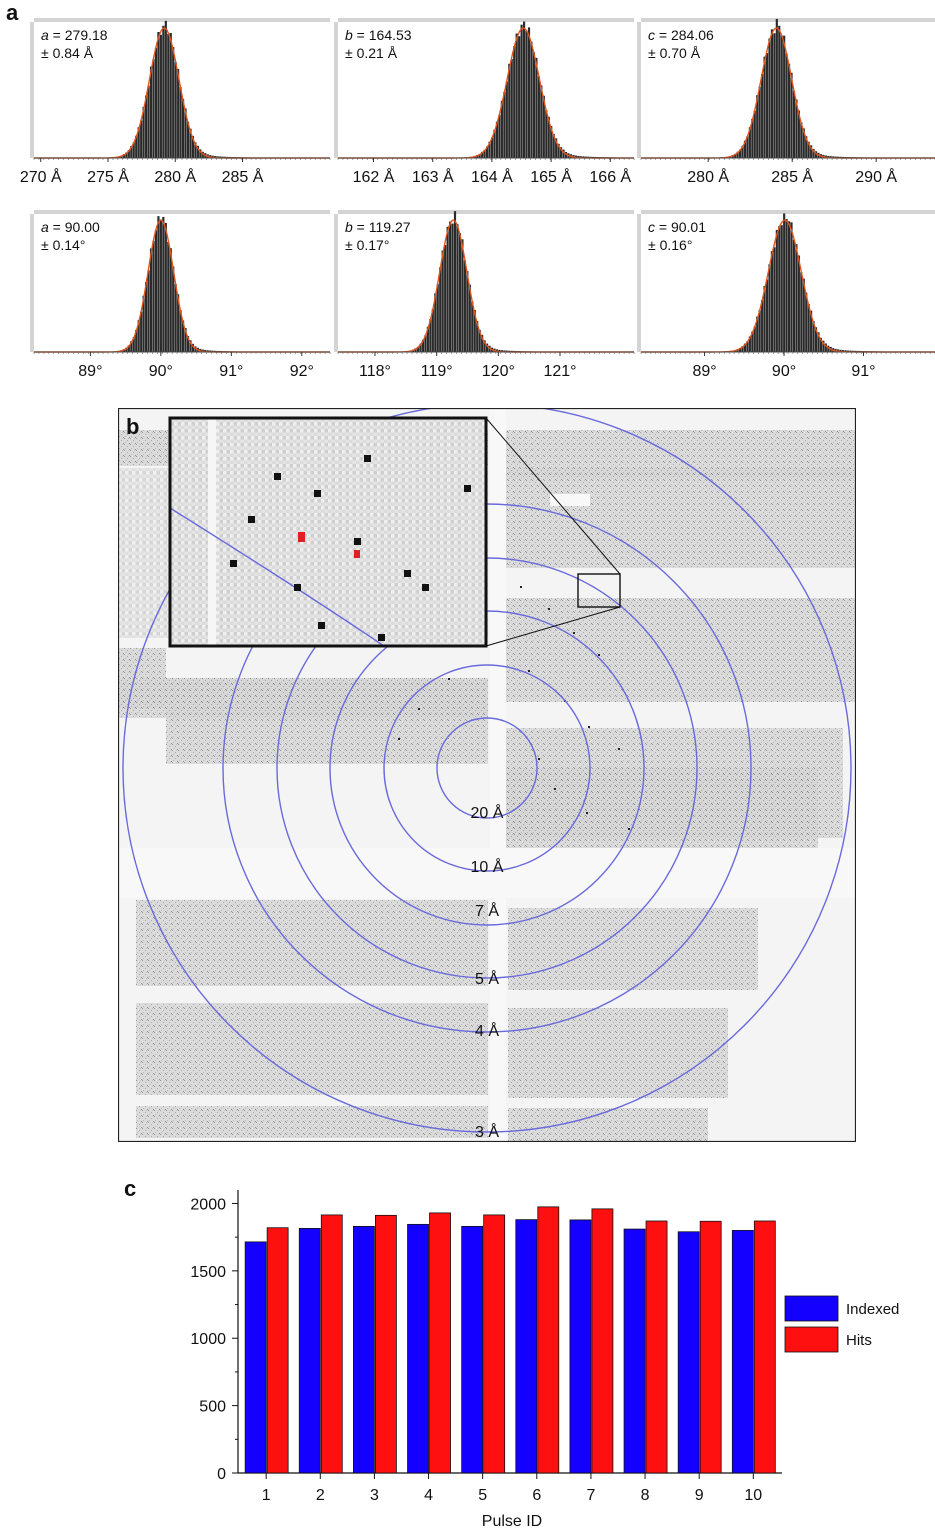  Describe the element at coordinates (41, 176) in the screenshot. I see `histogram-tick-label: 270 Å` at that location.